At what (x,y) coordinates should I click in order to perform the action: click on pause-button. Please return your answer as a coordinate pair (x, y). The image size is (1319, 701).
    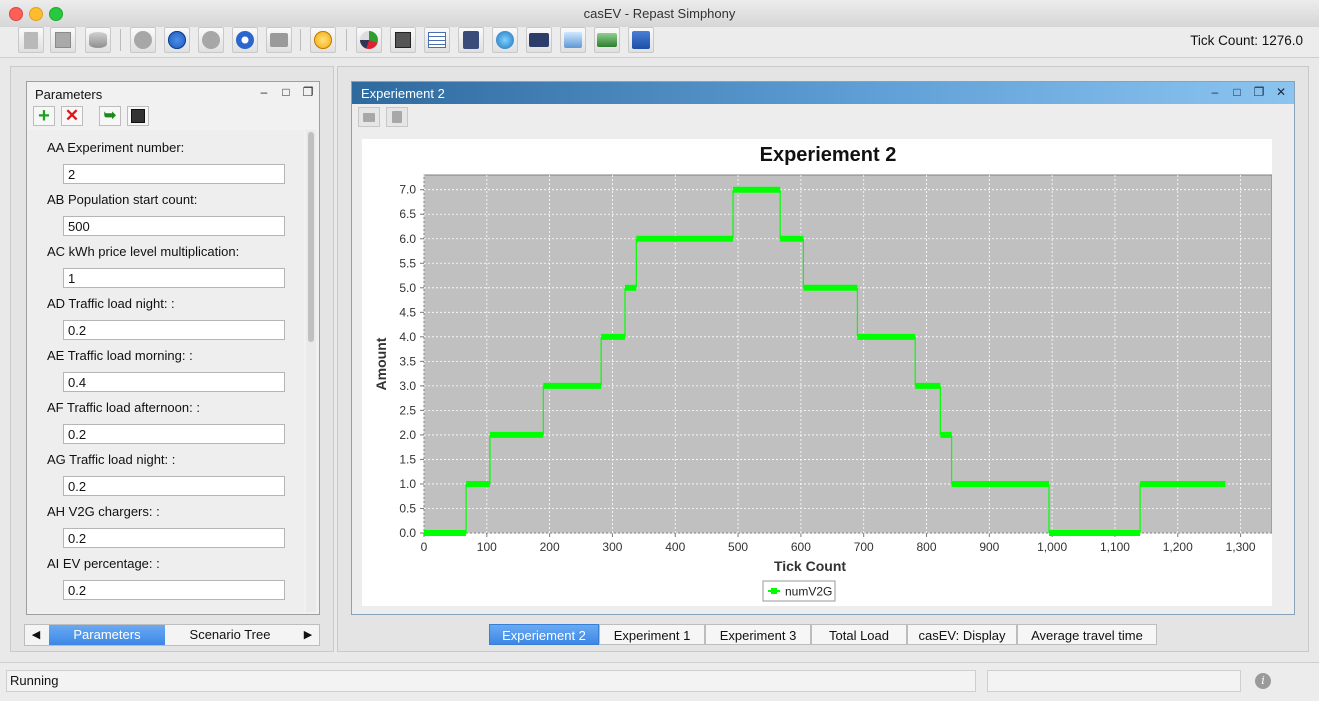
    Looking at the image, I should click on (177, 40).